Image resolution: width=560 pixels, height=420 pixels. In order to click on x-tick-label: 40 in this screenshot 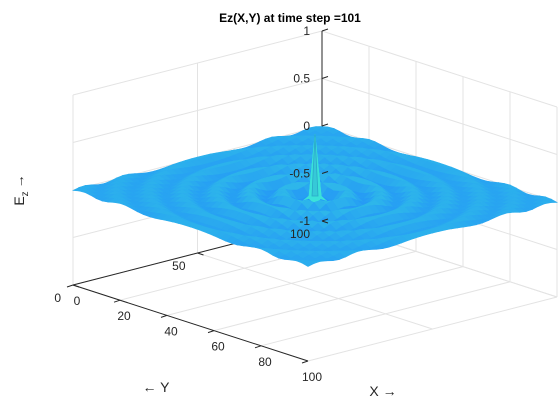, I will do `click(171, 331)`.